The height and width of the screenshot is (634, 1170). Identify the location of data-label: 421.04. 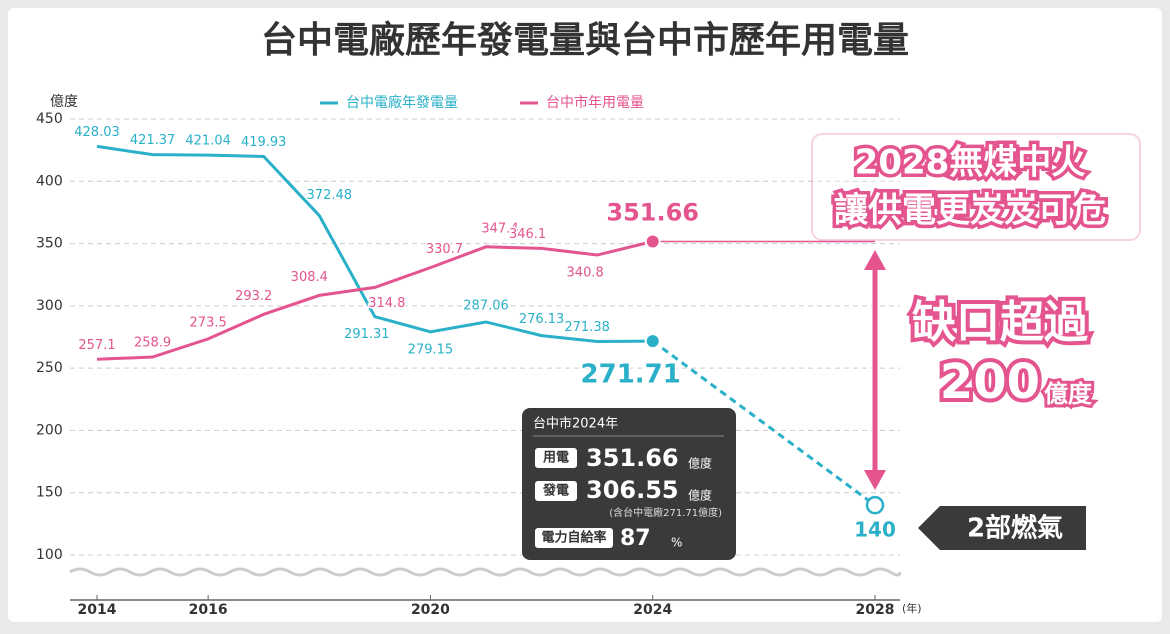
(208, 141).